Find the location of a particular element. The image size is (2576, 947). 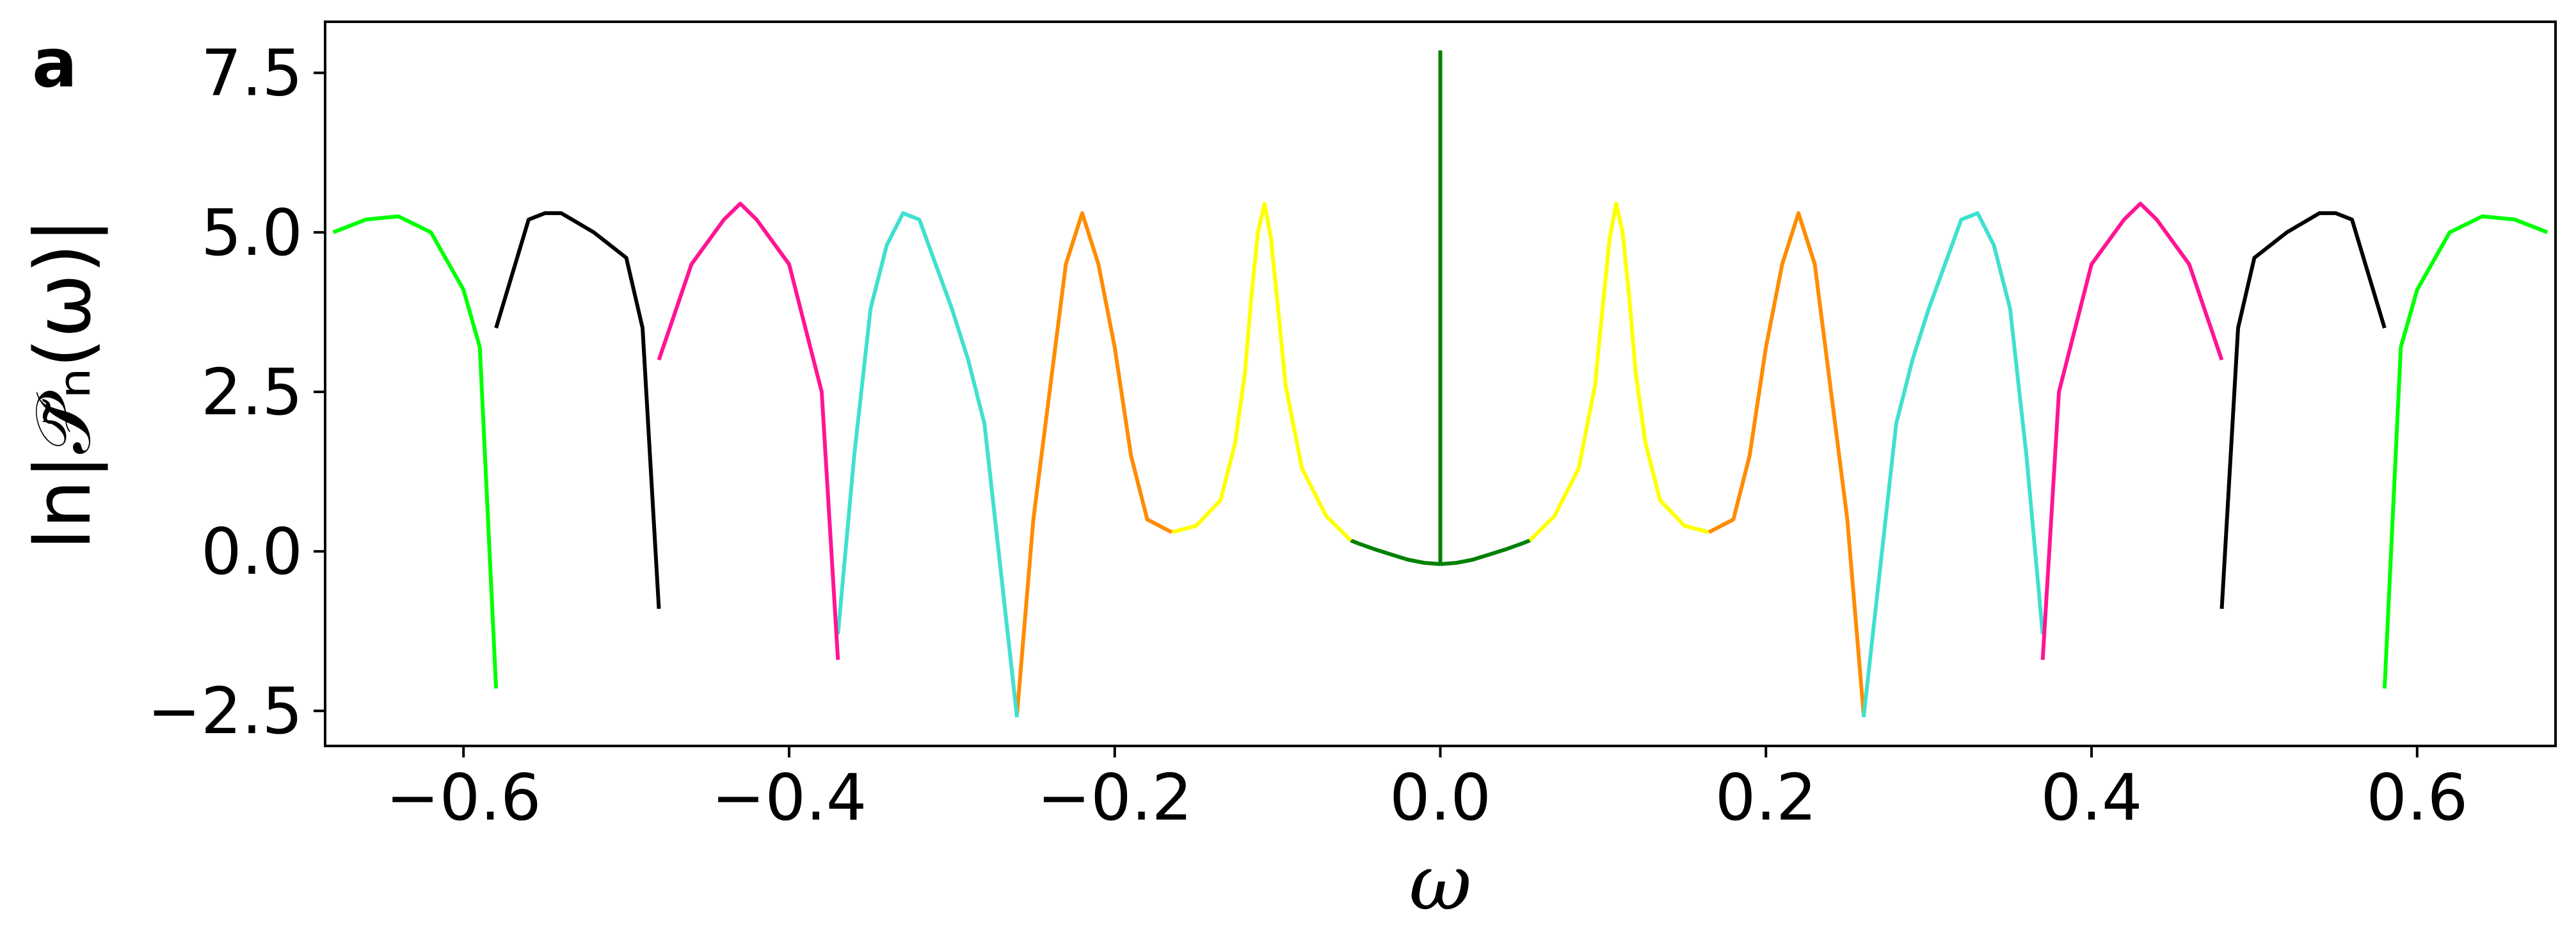

y-tick-label: 2.5 is located at coordinates (252, 392).